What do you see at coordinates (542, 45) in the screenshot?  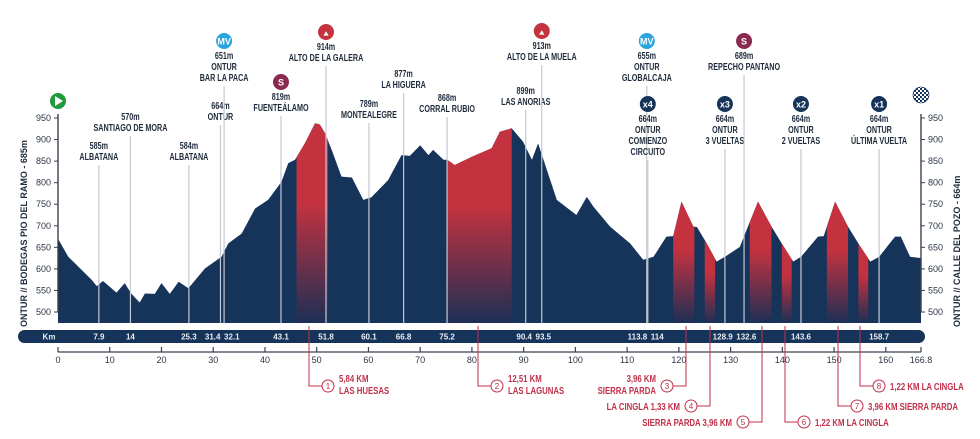 I see `marker-elevation: 913m` at bounding box center [542, 45].